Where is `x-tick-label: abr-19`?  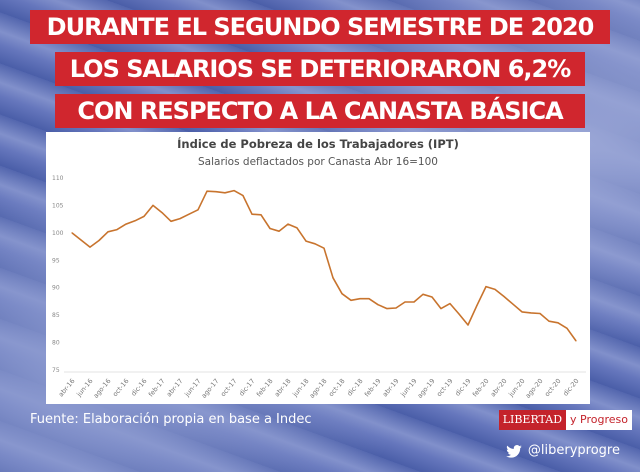
x-tick-label: abr-19 is located at coordinates (391, 387).